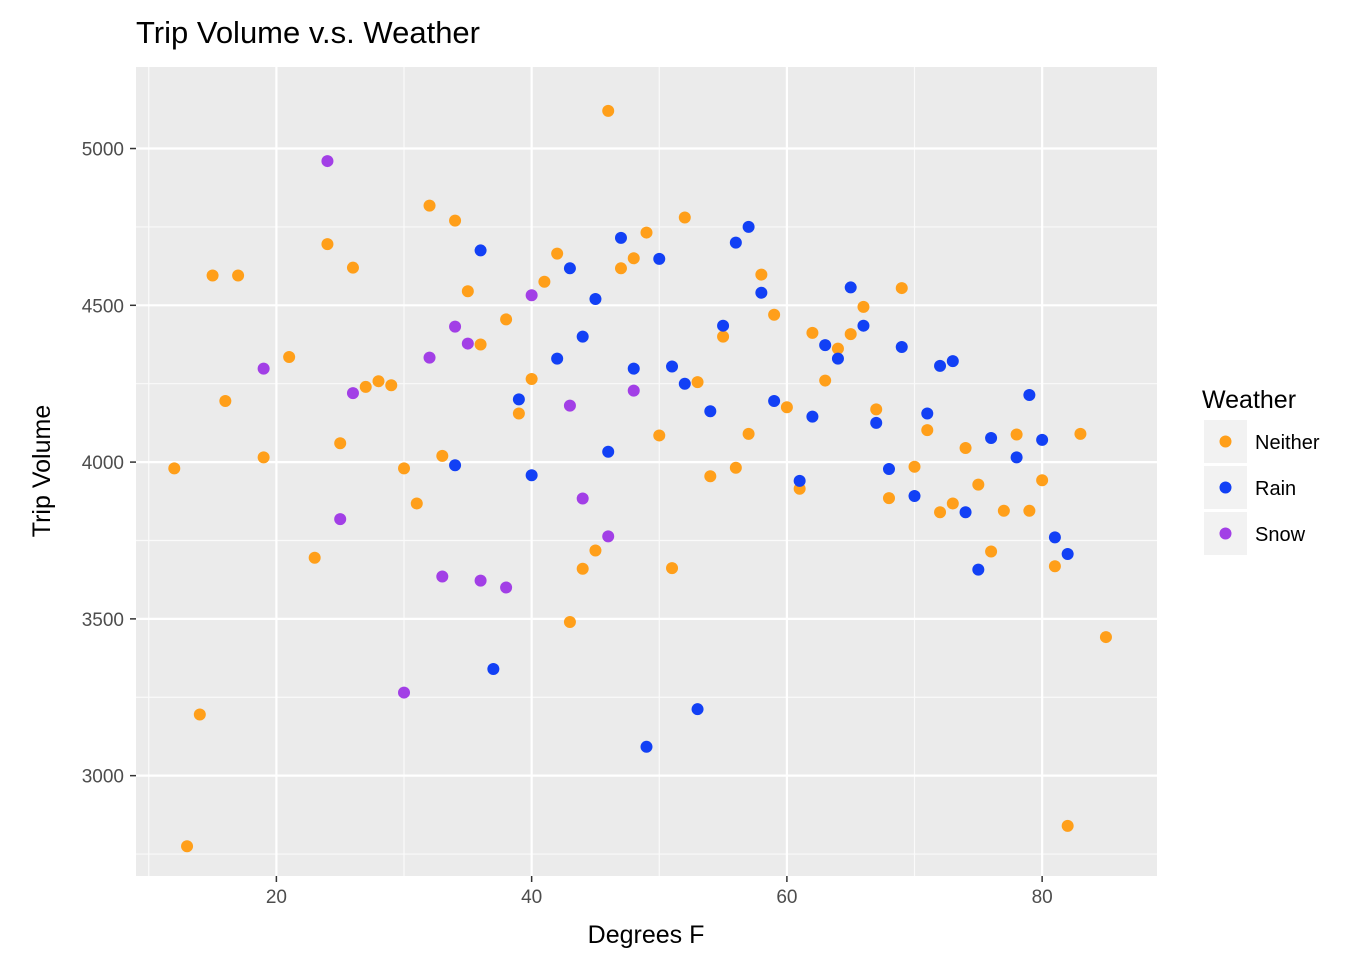 This screenshot has width=1366, height=970. I want to click on legend-swatch-neither, so click(1225, 441).